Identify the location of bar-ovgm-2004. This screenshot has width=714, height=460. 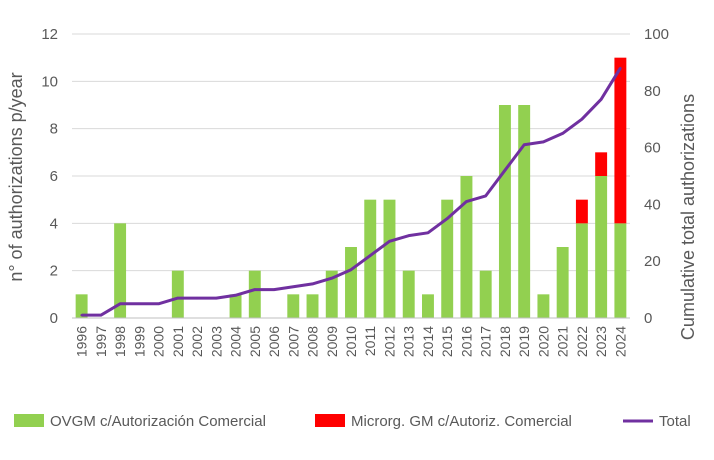
(235, 306).